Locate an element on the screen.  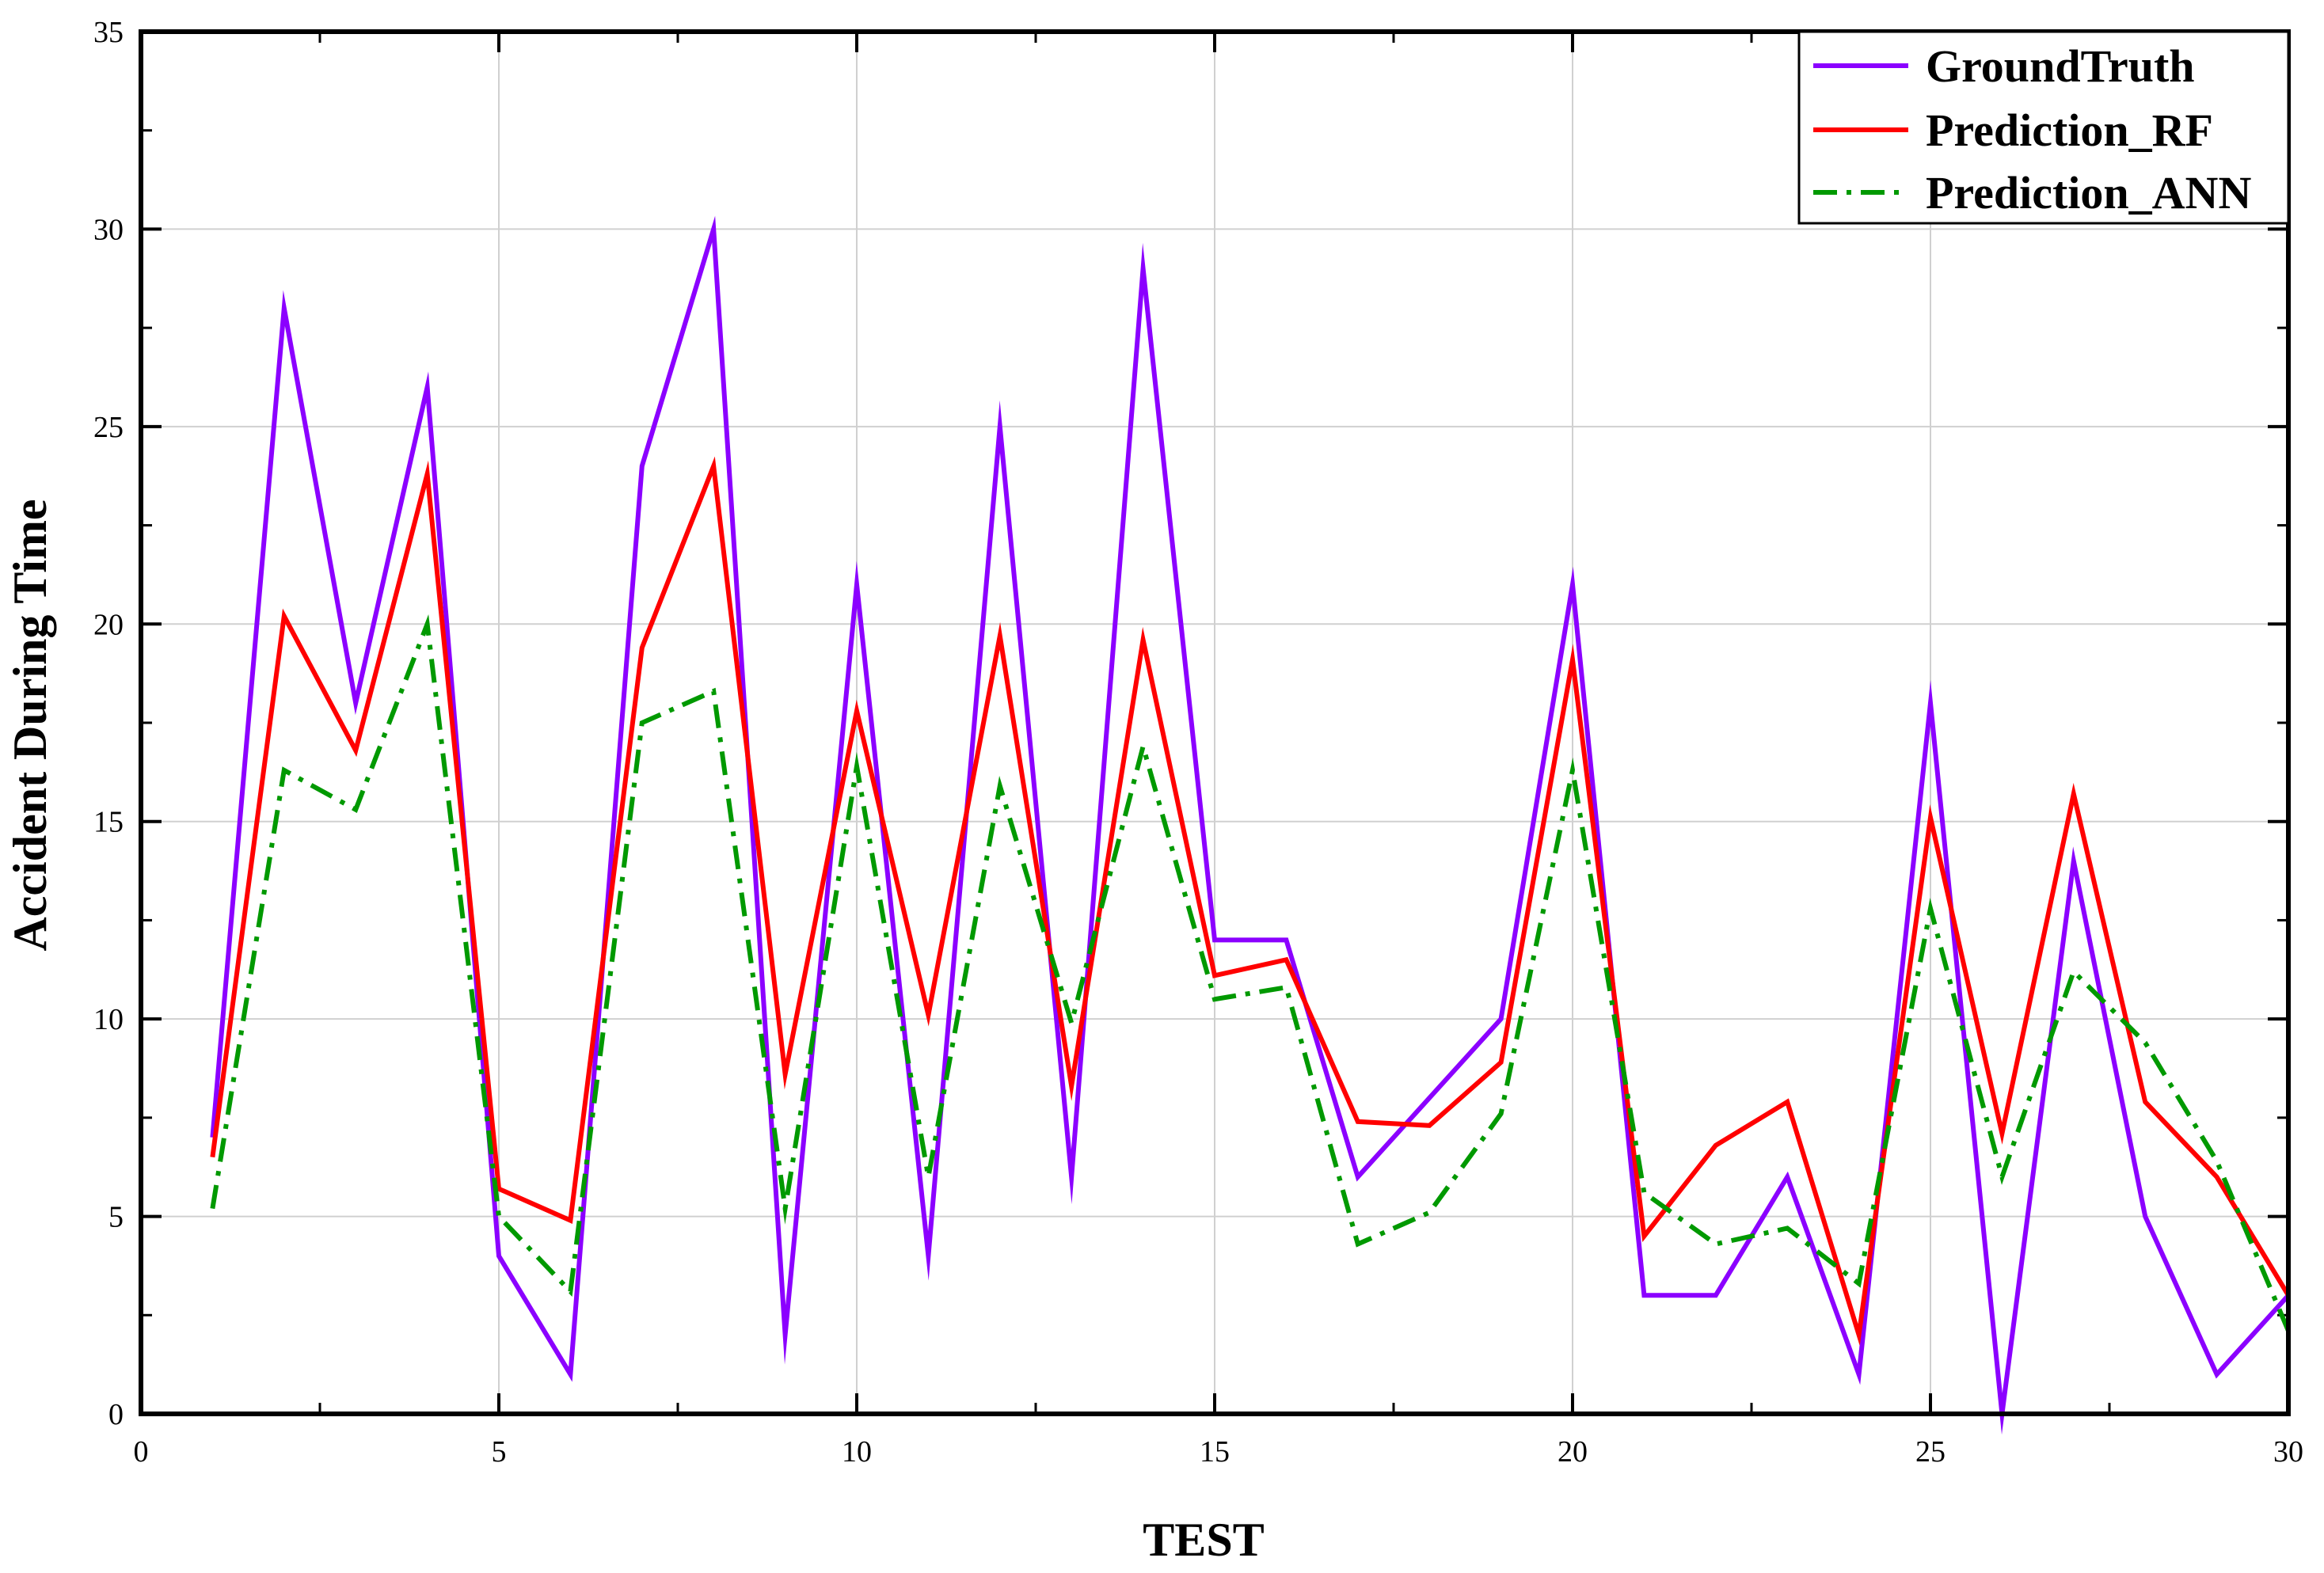
y-axis-title: Accident During Time is located at coordinates (30, 725).